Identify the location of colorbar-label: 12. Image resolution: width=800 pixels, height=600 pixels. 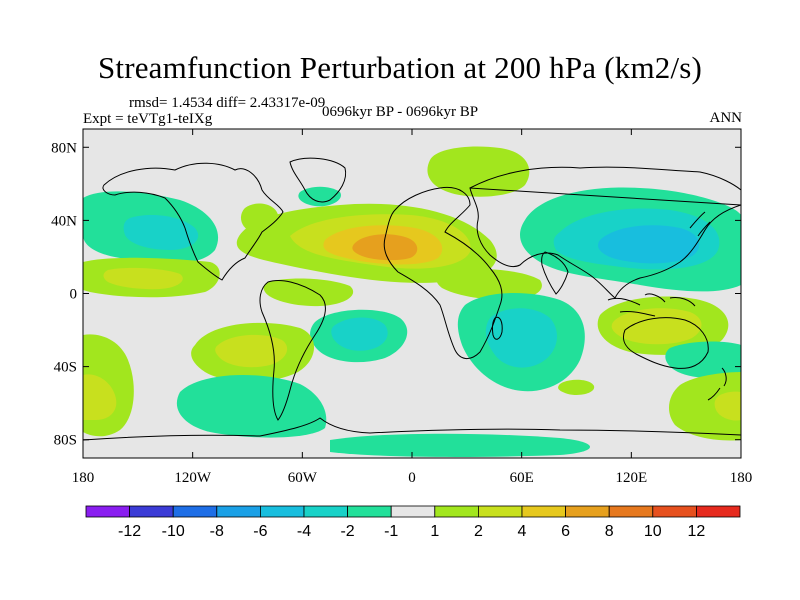
(697, 531).